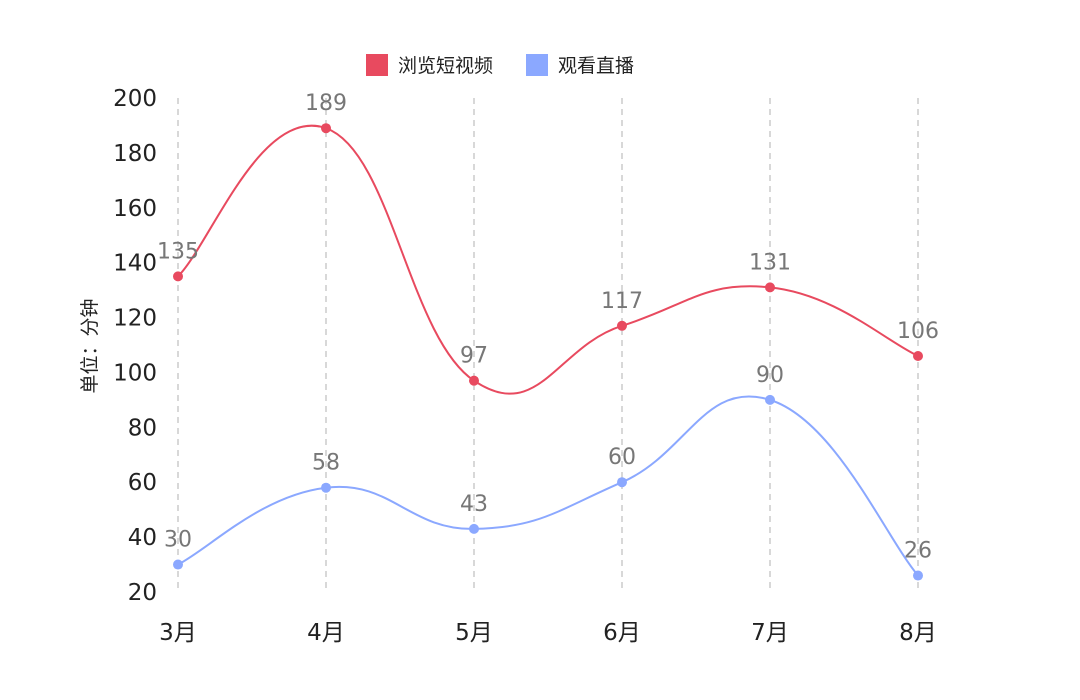 The height and width of the screenshot is (700, 1080). Describe the element at coordinates (918, 331) in the screenshot. I see `data-label-series-1-6: 106` at that location.